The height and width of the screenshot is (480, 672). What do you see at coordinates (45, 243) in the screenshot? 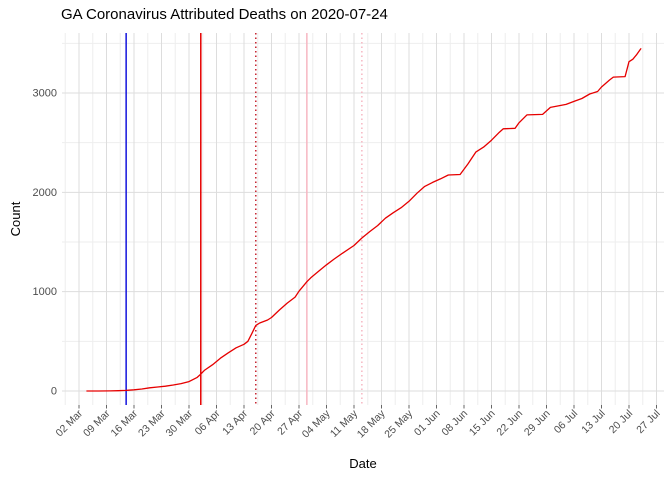
I see `y-axis-ticks: 0 1000 2000 3000` at bounding box center [45, 243].